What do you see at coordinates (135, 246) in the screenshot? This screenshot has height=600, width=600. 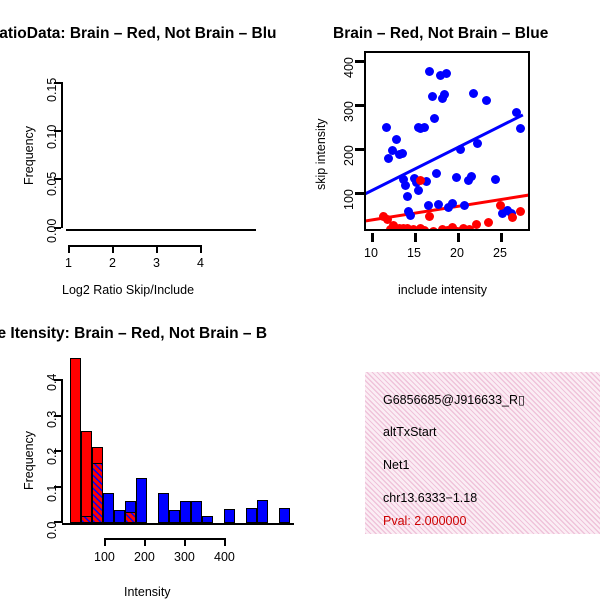 I see `ratio-xaxis-tickbar` at bounding box center [135, 246].